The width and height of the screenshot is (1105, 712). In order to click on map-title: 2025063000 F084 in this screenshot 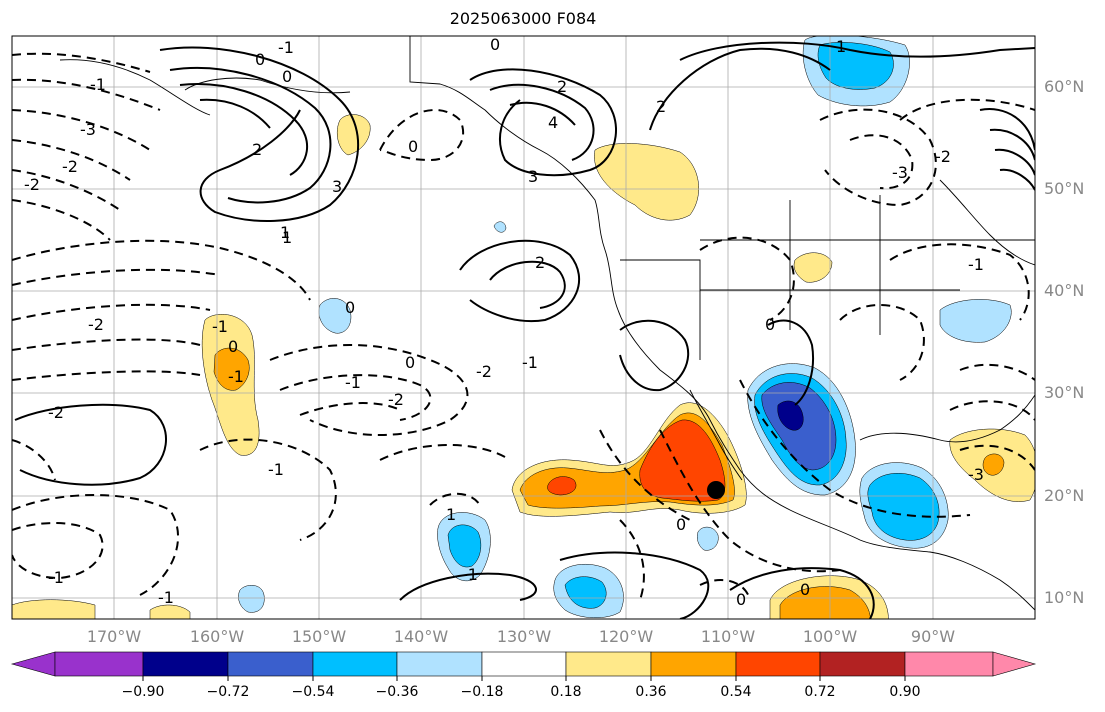, I will do `click(523, 18)`.